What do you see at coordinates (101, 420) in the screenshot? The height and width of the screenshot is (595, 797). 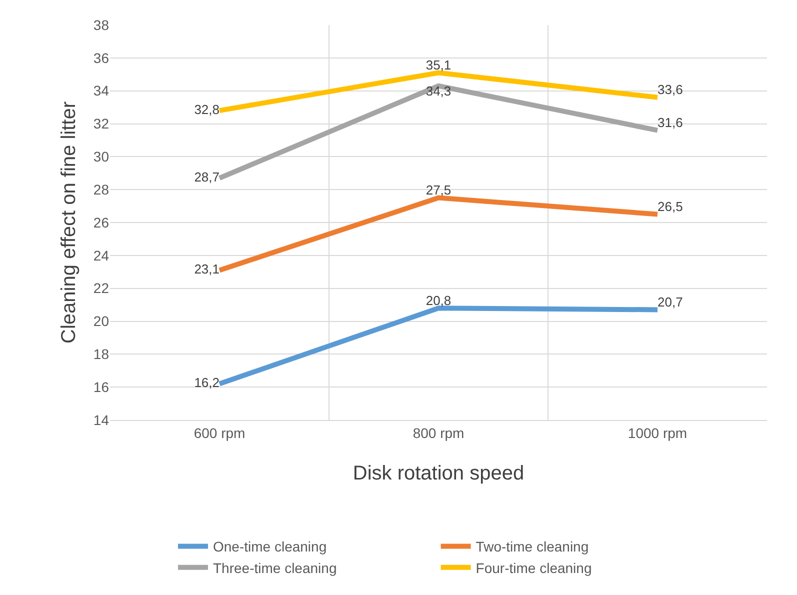 I see `y-tick-label: 14` at bounding box center [101, 420].